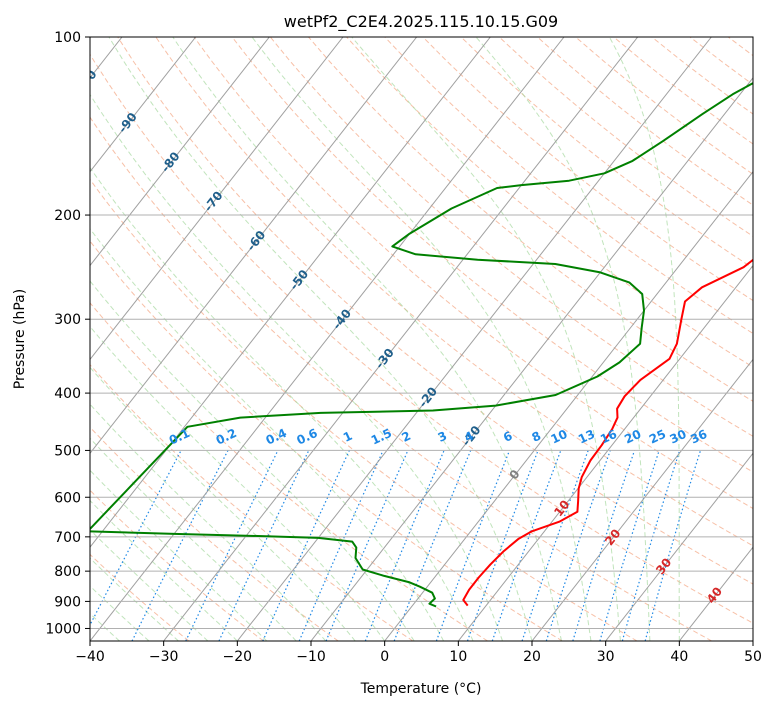  I want to click on x-tick-label: 40, so click(679, 657).